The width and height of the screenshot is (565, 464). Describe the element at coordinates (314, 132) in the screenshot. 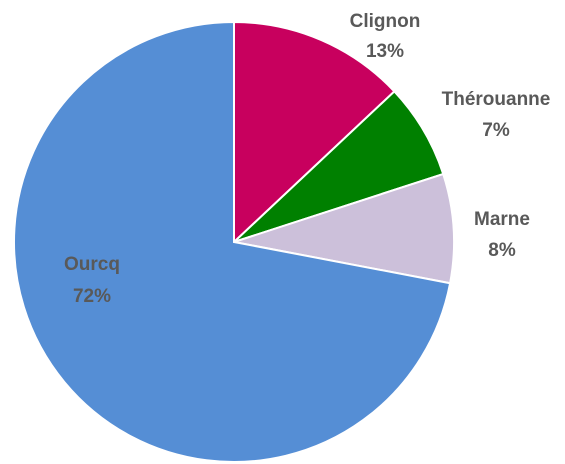

I see `pie-slice-clignon` at that location.